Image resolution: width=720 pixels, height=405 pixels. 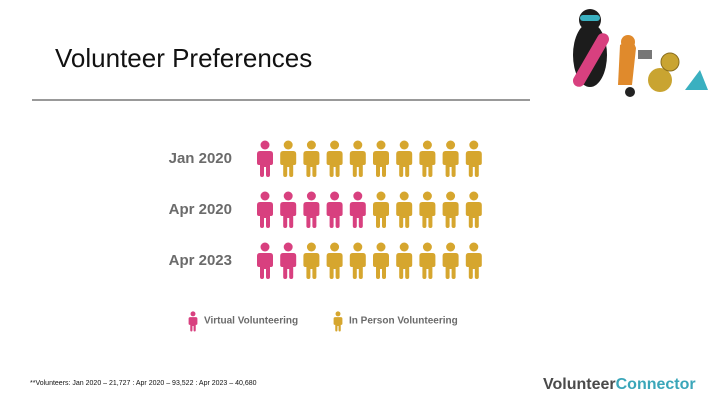 I want to click on logo: VolunteerConnector, so click(x=619, y=384).